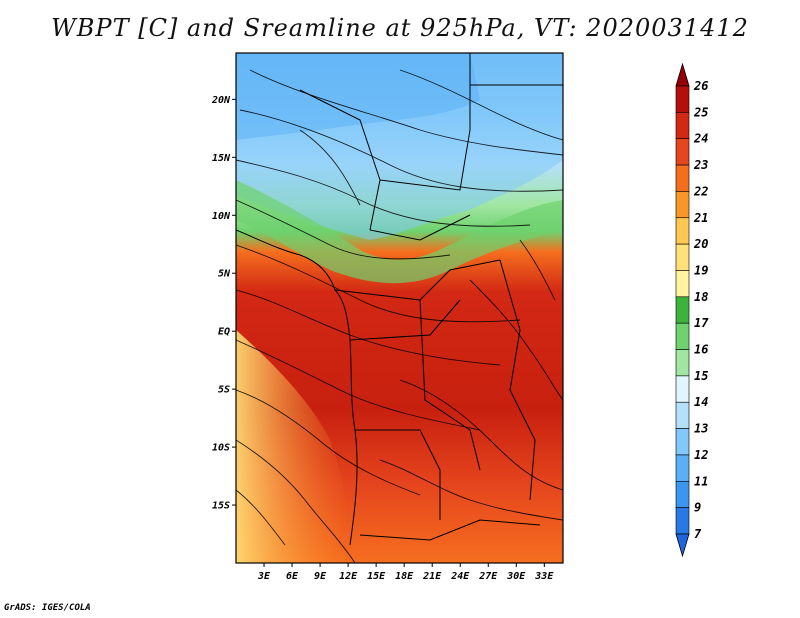  Describe the element at coordinates (460, 576) in the screenshot. I see `lon-tick-label: 24E` at that location.